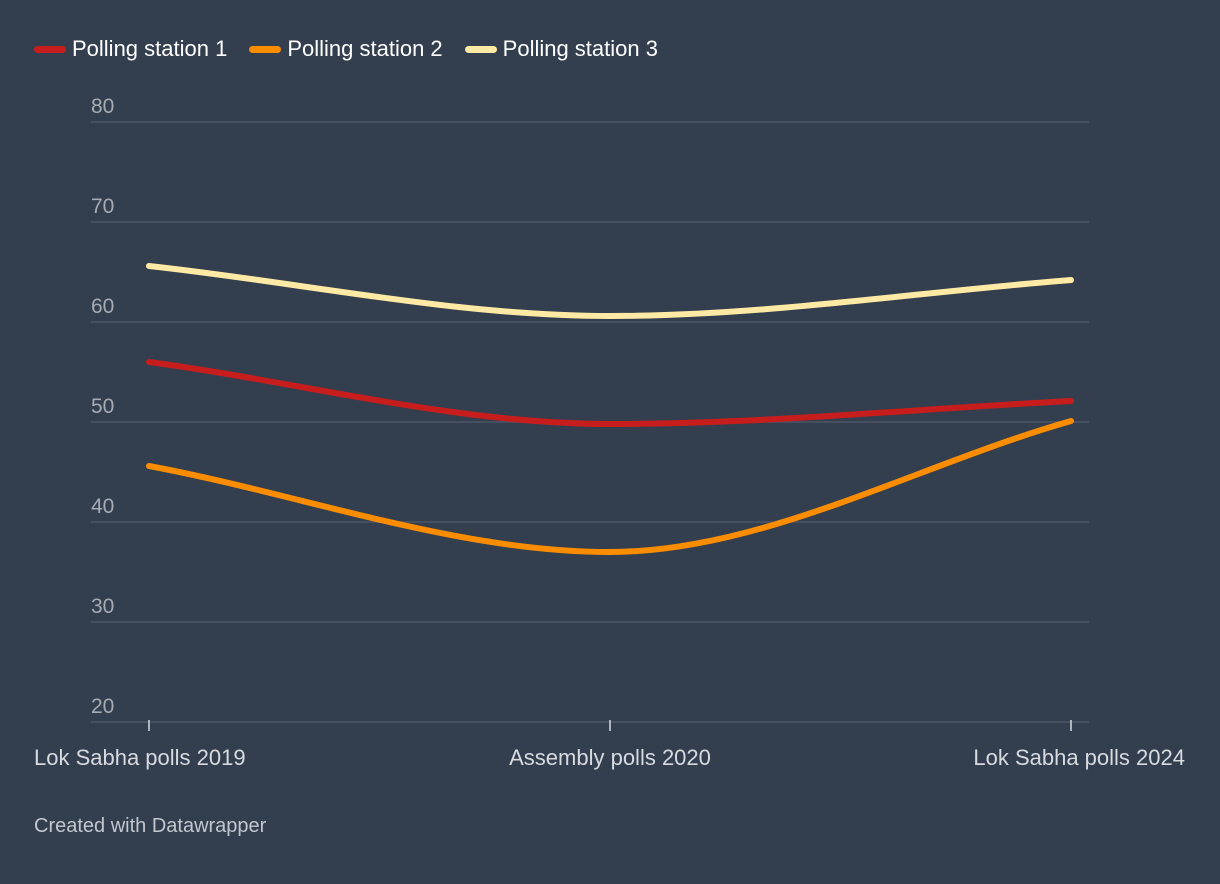 The image size is (1220, 884). What do you see at coordinates (102, 506) in the screenshot?
I see `y-tick-label-40: 40` at bounding box center [102, 506].